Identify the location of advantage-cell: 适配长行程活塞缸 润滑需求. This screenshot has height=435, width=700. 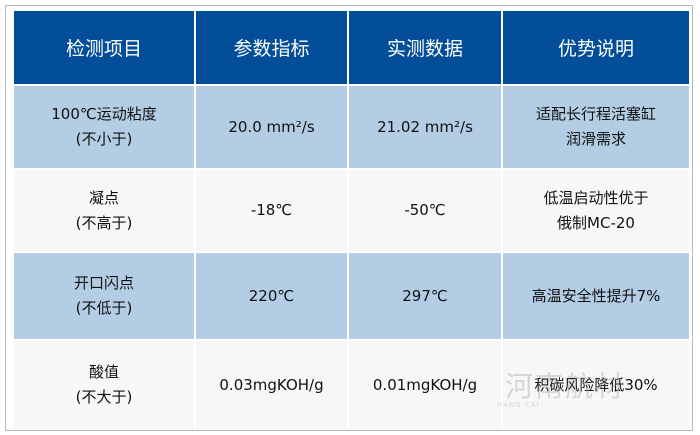
(596, 127).